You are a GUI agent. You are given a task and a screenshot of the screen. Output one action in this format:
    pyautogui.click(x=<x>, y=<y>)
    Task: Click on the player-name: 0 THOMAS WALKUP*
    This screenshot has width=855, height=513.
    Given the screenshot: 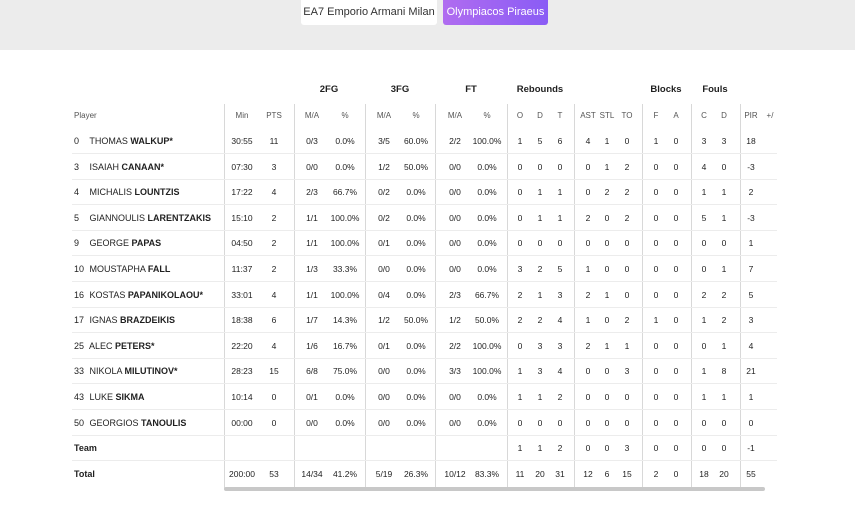 What is the action you would take?
    pyautogui.click(x=123, y=141)
    